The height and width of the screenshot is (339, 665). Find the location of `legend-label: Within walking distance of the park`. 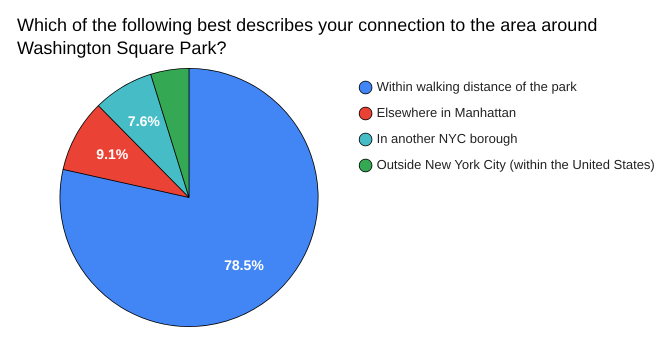

legend-label: Within walking distance of the park is located at coordinates (477, 86).